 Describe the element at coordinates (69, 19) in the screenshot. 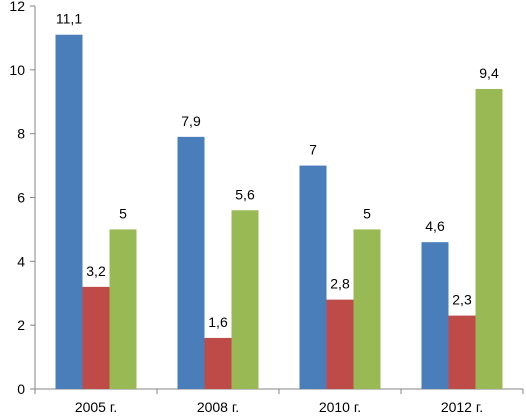

I see `data-label: 11,1` at that location.